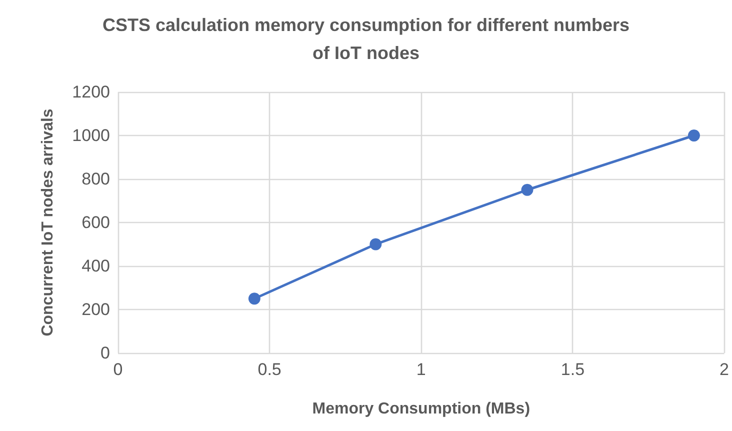  I want to click on x-tick-label: 1, so click(421, 369).